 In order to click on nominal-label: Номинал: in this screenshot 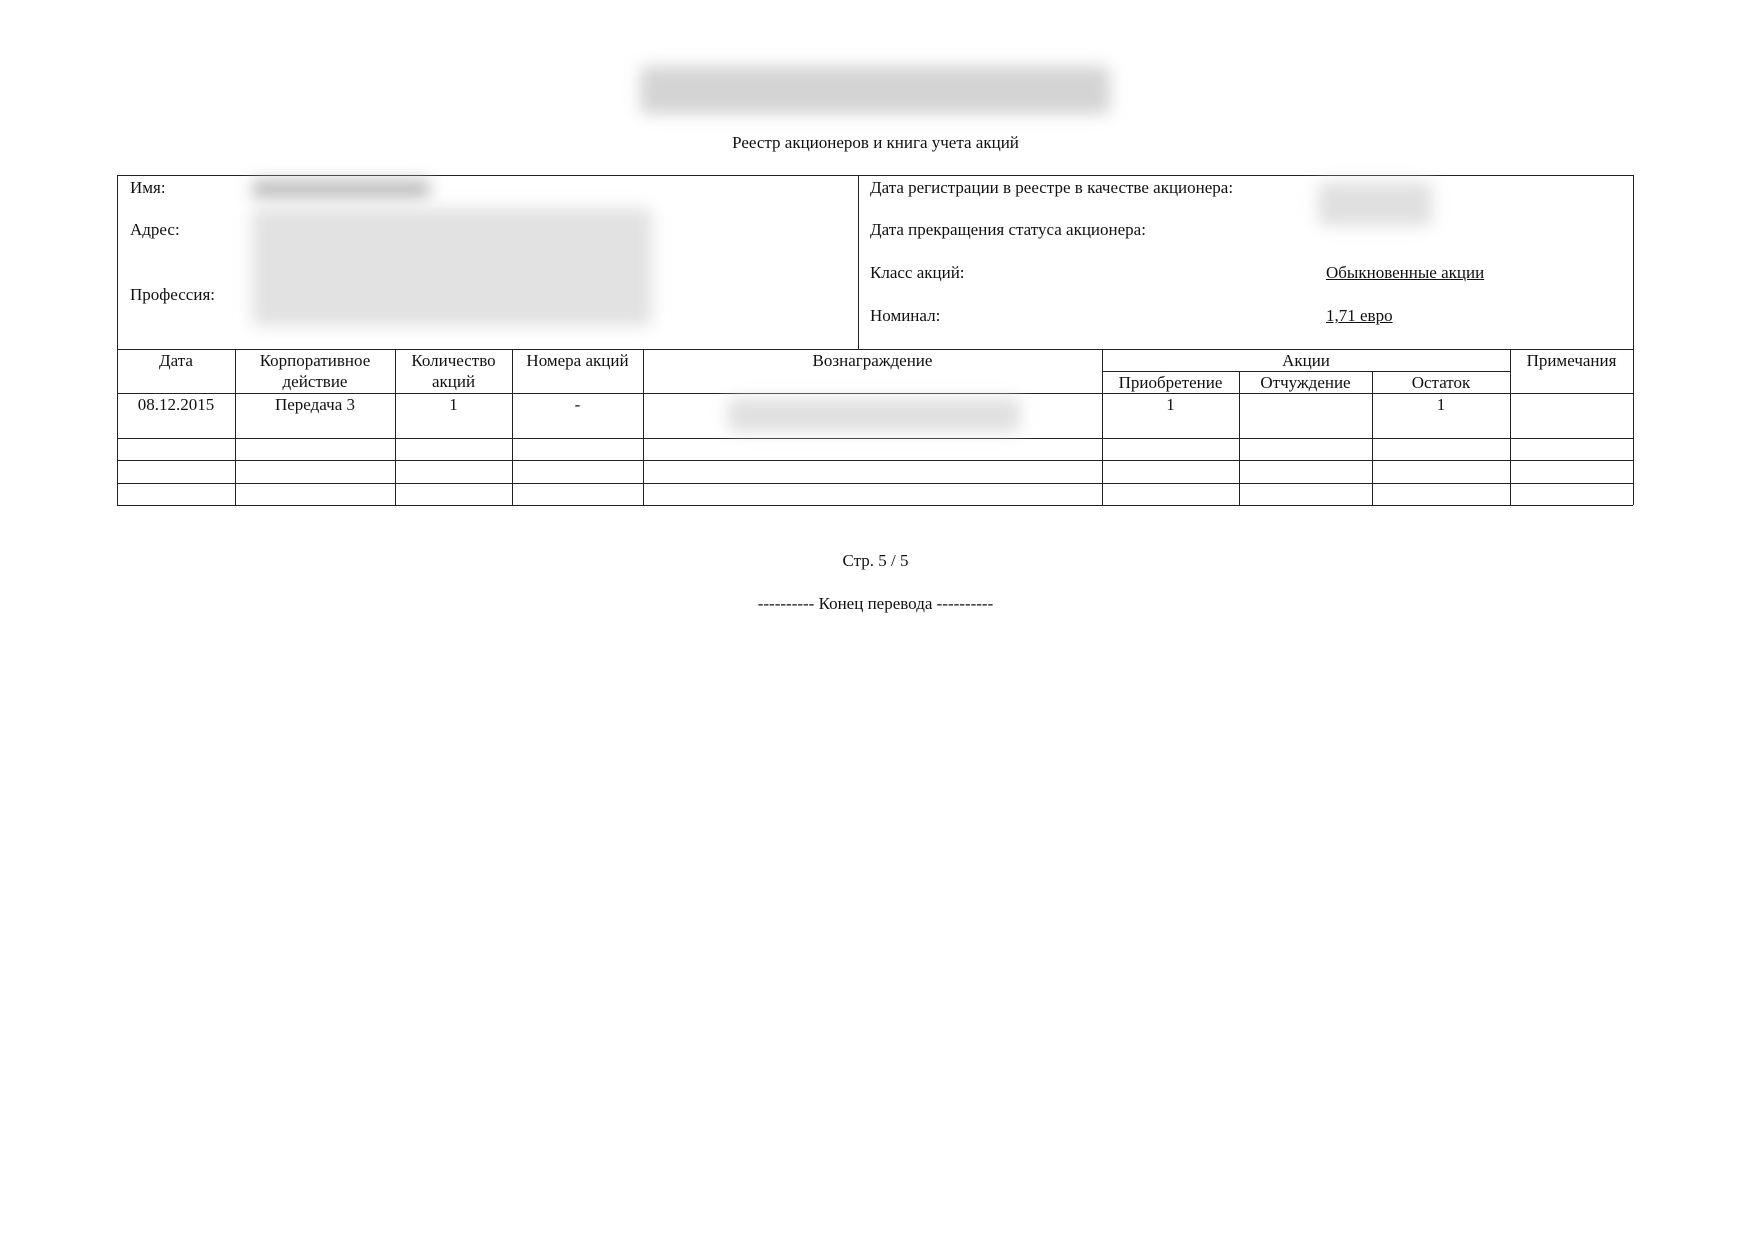, I will do `click(905, 315)`.